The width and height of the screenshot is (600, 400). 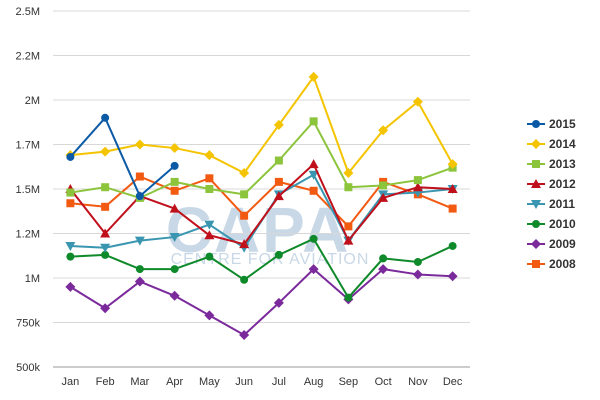 What do you see at coordinates (261, 302) in the screenshot?
I see `series-line-2009` at bounding box center [261, 302].